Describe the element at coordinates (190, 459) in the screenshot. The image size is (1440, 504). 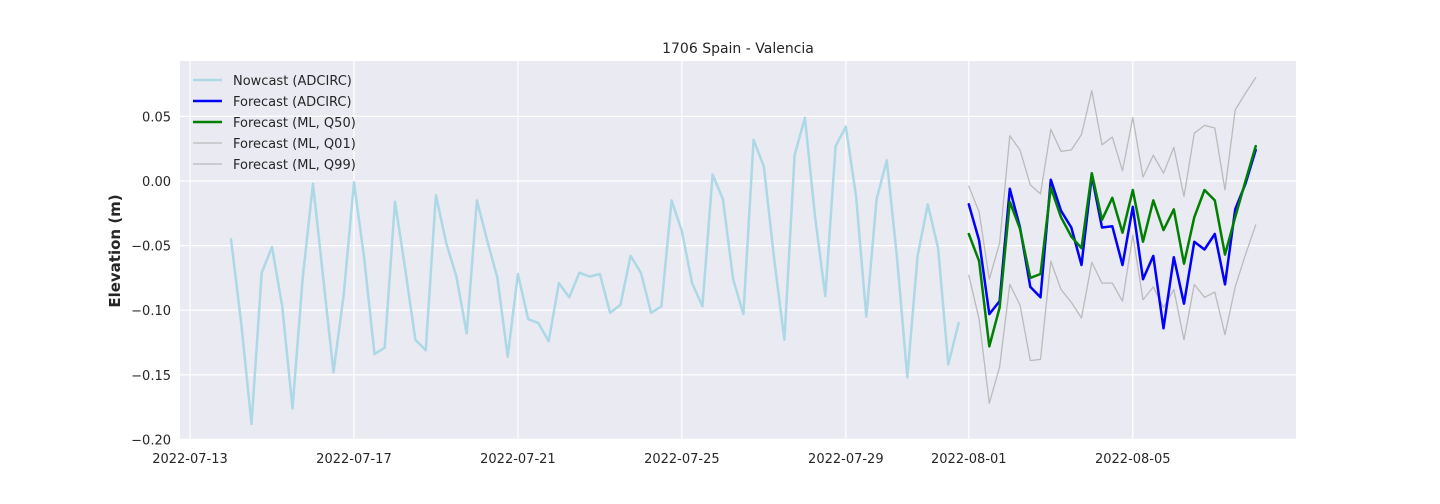
I see `x-tick-label: 2022-07-13` at that location.